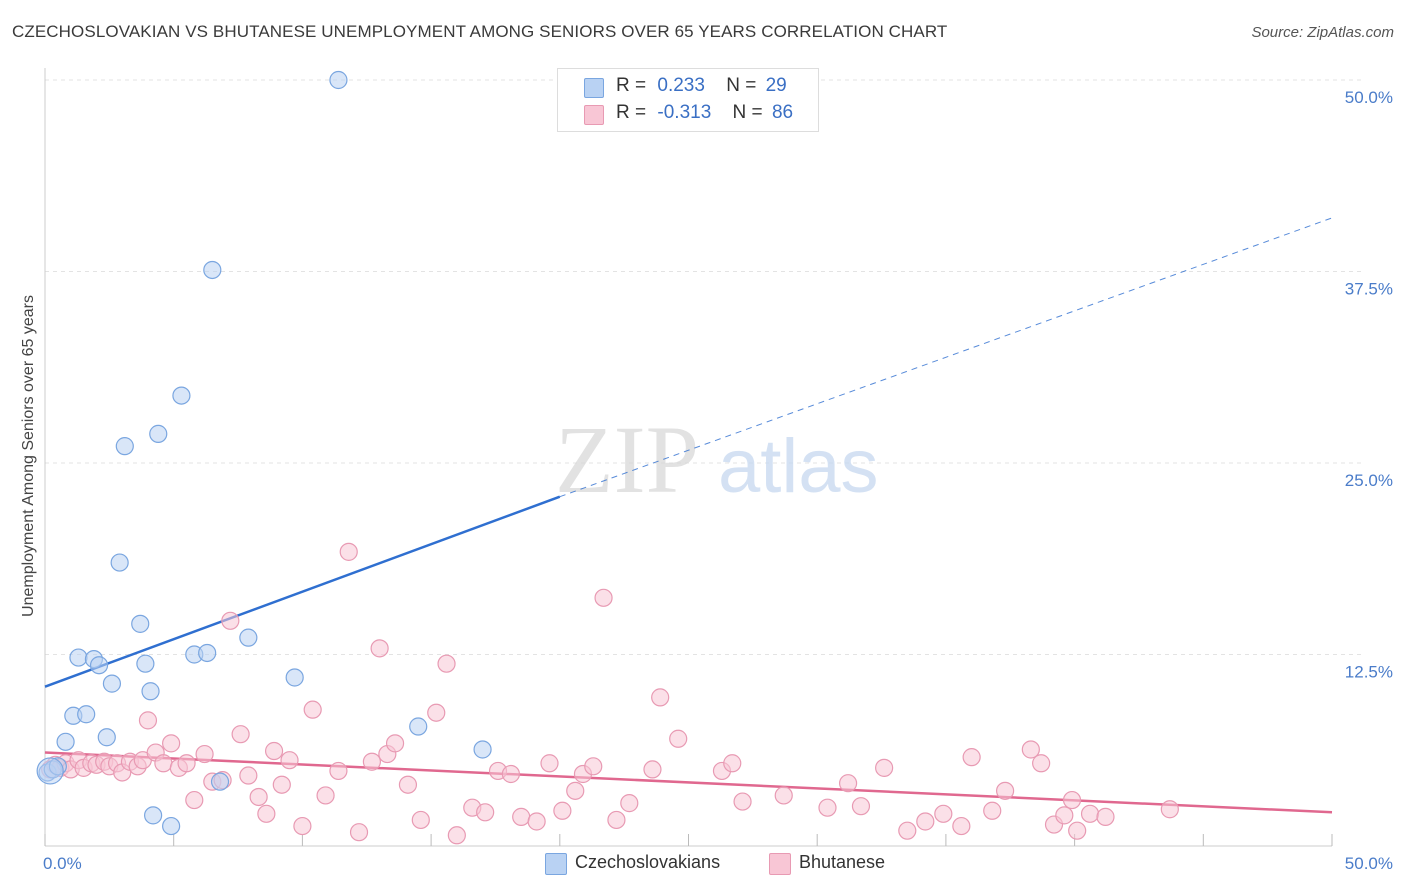 The image size is (1406, 892). Describe the element at coordinates (1369, 480) in the screenshot. I see `y-tick-label: 25.0%` at that location.